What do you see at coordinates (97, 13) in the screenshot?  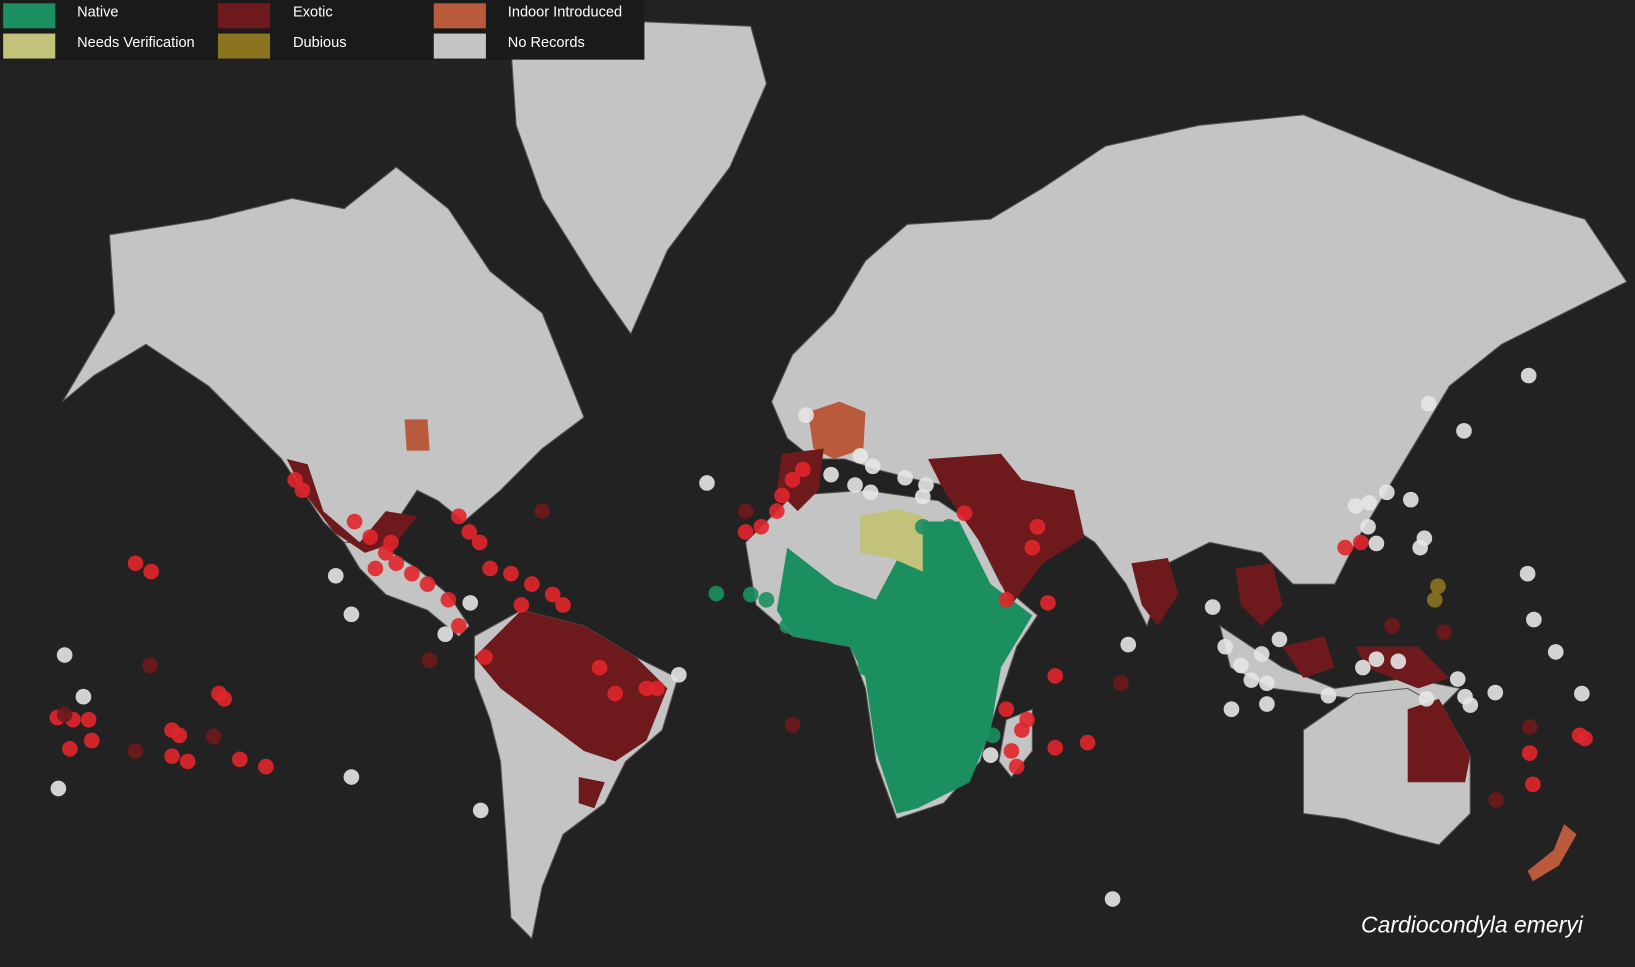 I see `legend-label: Native` at bounding box center [97, 13].